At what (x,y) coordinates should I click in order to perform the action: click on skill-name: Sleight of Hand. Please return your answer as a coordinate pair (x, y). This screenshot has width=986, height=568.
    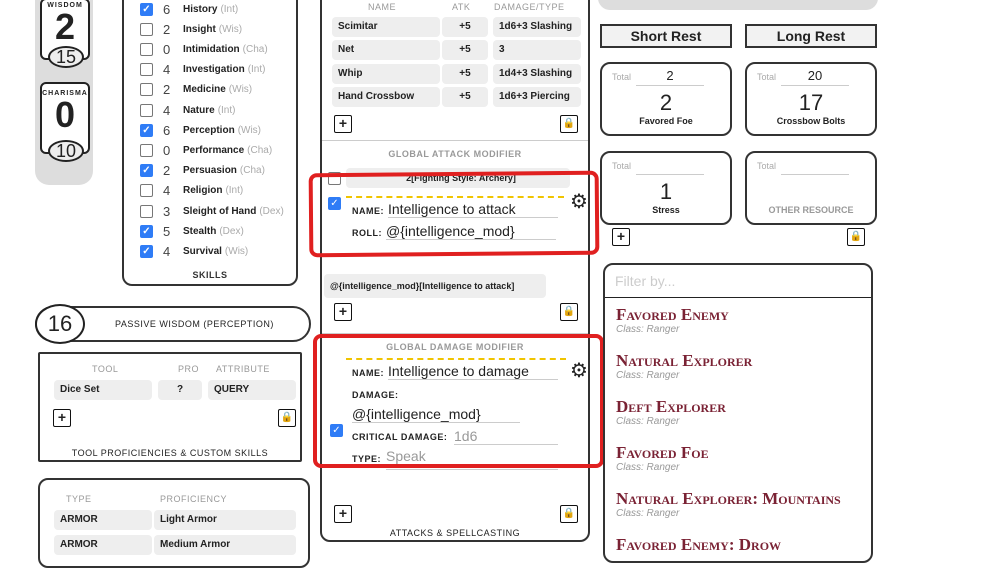
    Looking at the image, I should click on (220, 211).